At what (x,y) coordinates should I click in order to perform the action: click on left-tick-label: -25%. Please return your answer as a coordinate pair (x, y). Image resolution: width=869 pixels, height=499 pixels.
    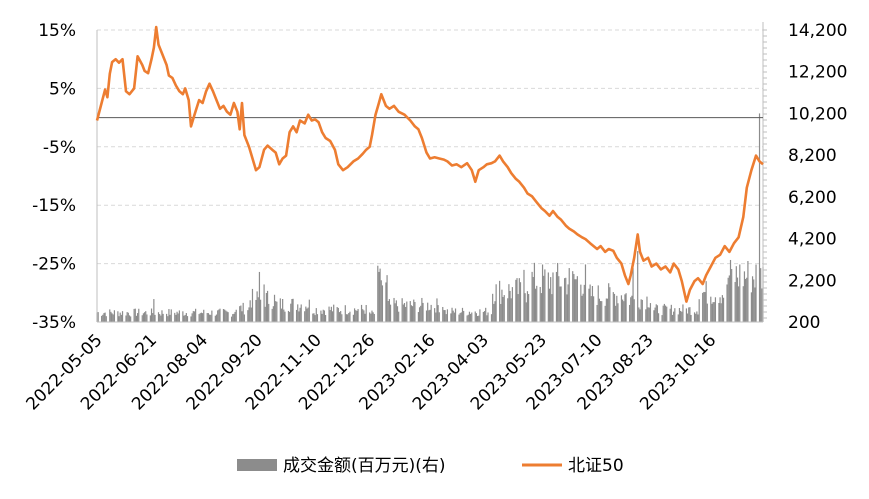
    Looking at the image, I should click on (54, 265).